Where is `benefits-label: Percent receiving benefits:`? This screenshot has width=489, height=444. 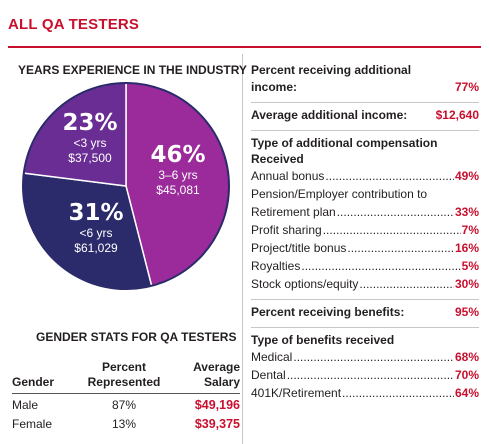
benefits-label: Percent receiving benefits: is located at coordinates (328, 312).